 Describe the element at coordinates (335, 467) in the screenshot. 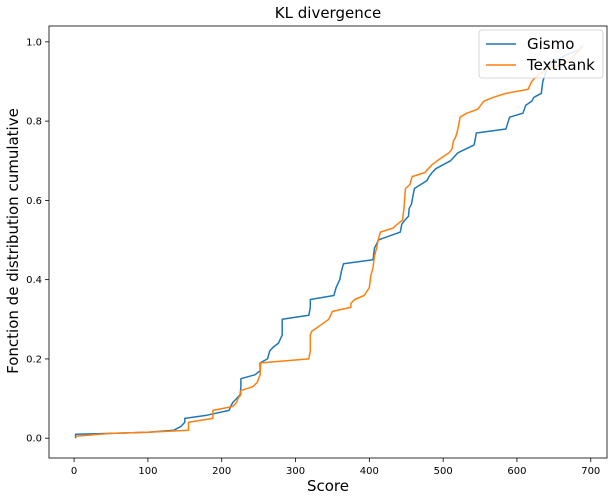

I see `x-axis-ticks: 0 100 200 300 400 500 600 700` at that location.